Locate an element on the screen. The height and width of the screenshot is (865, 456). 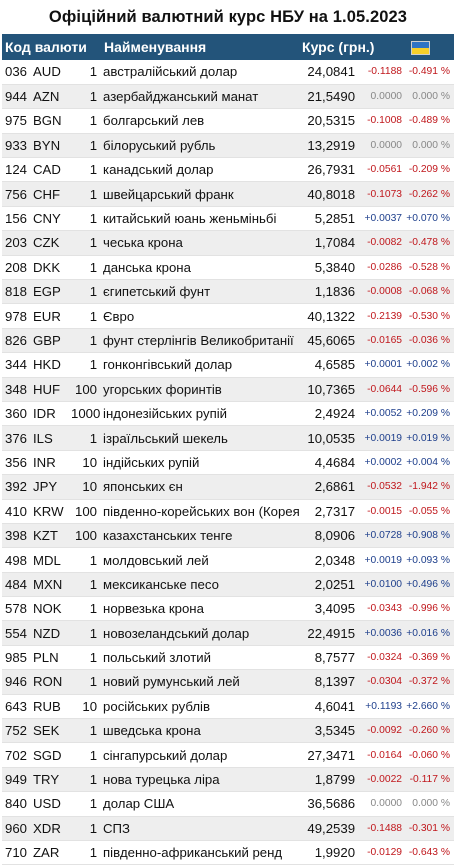
rate-change: +0.0037 is located at coordinates (380, 219).